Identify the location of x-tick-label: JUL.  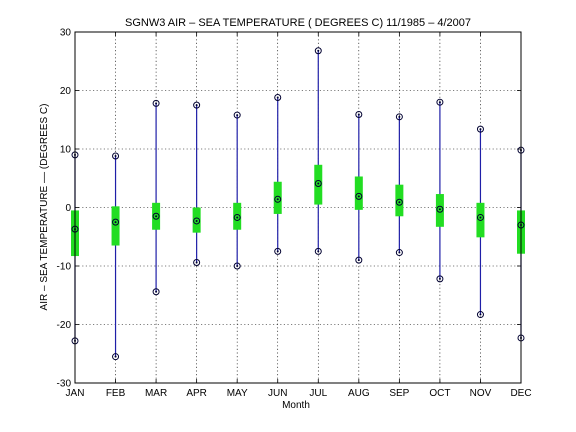
(318, 393).